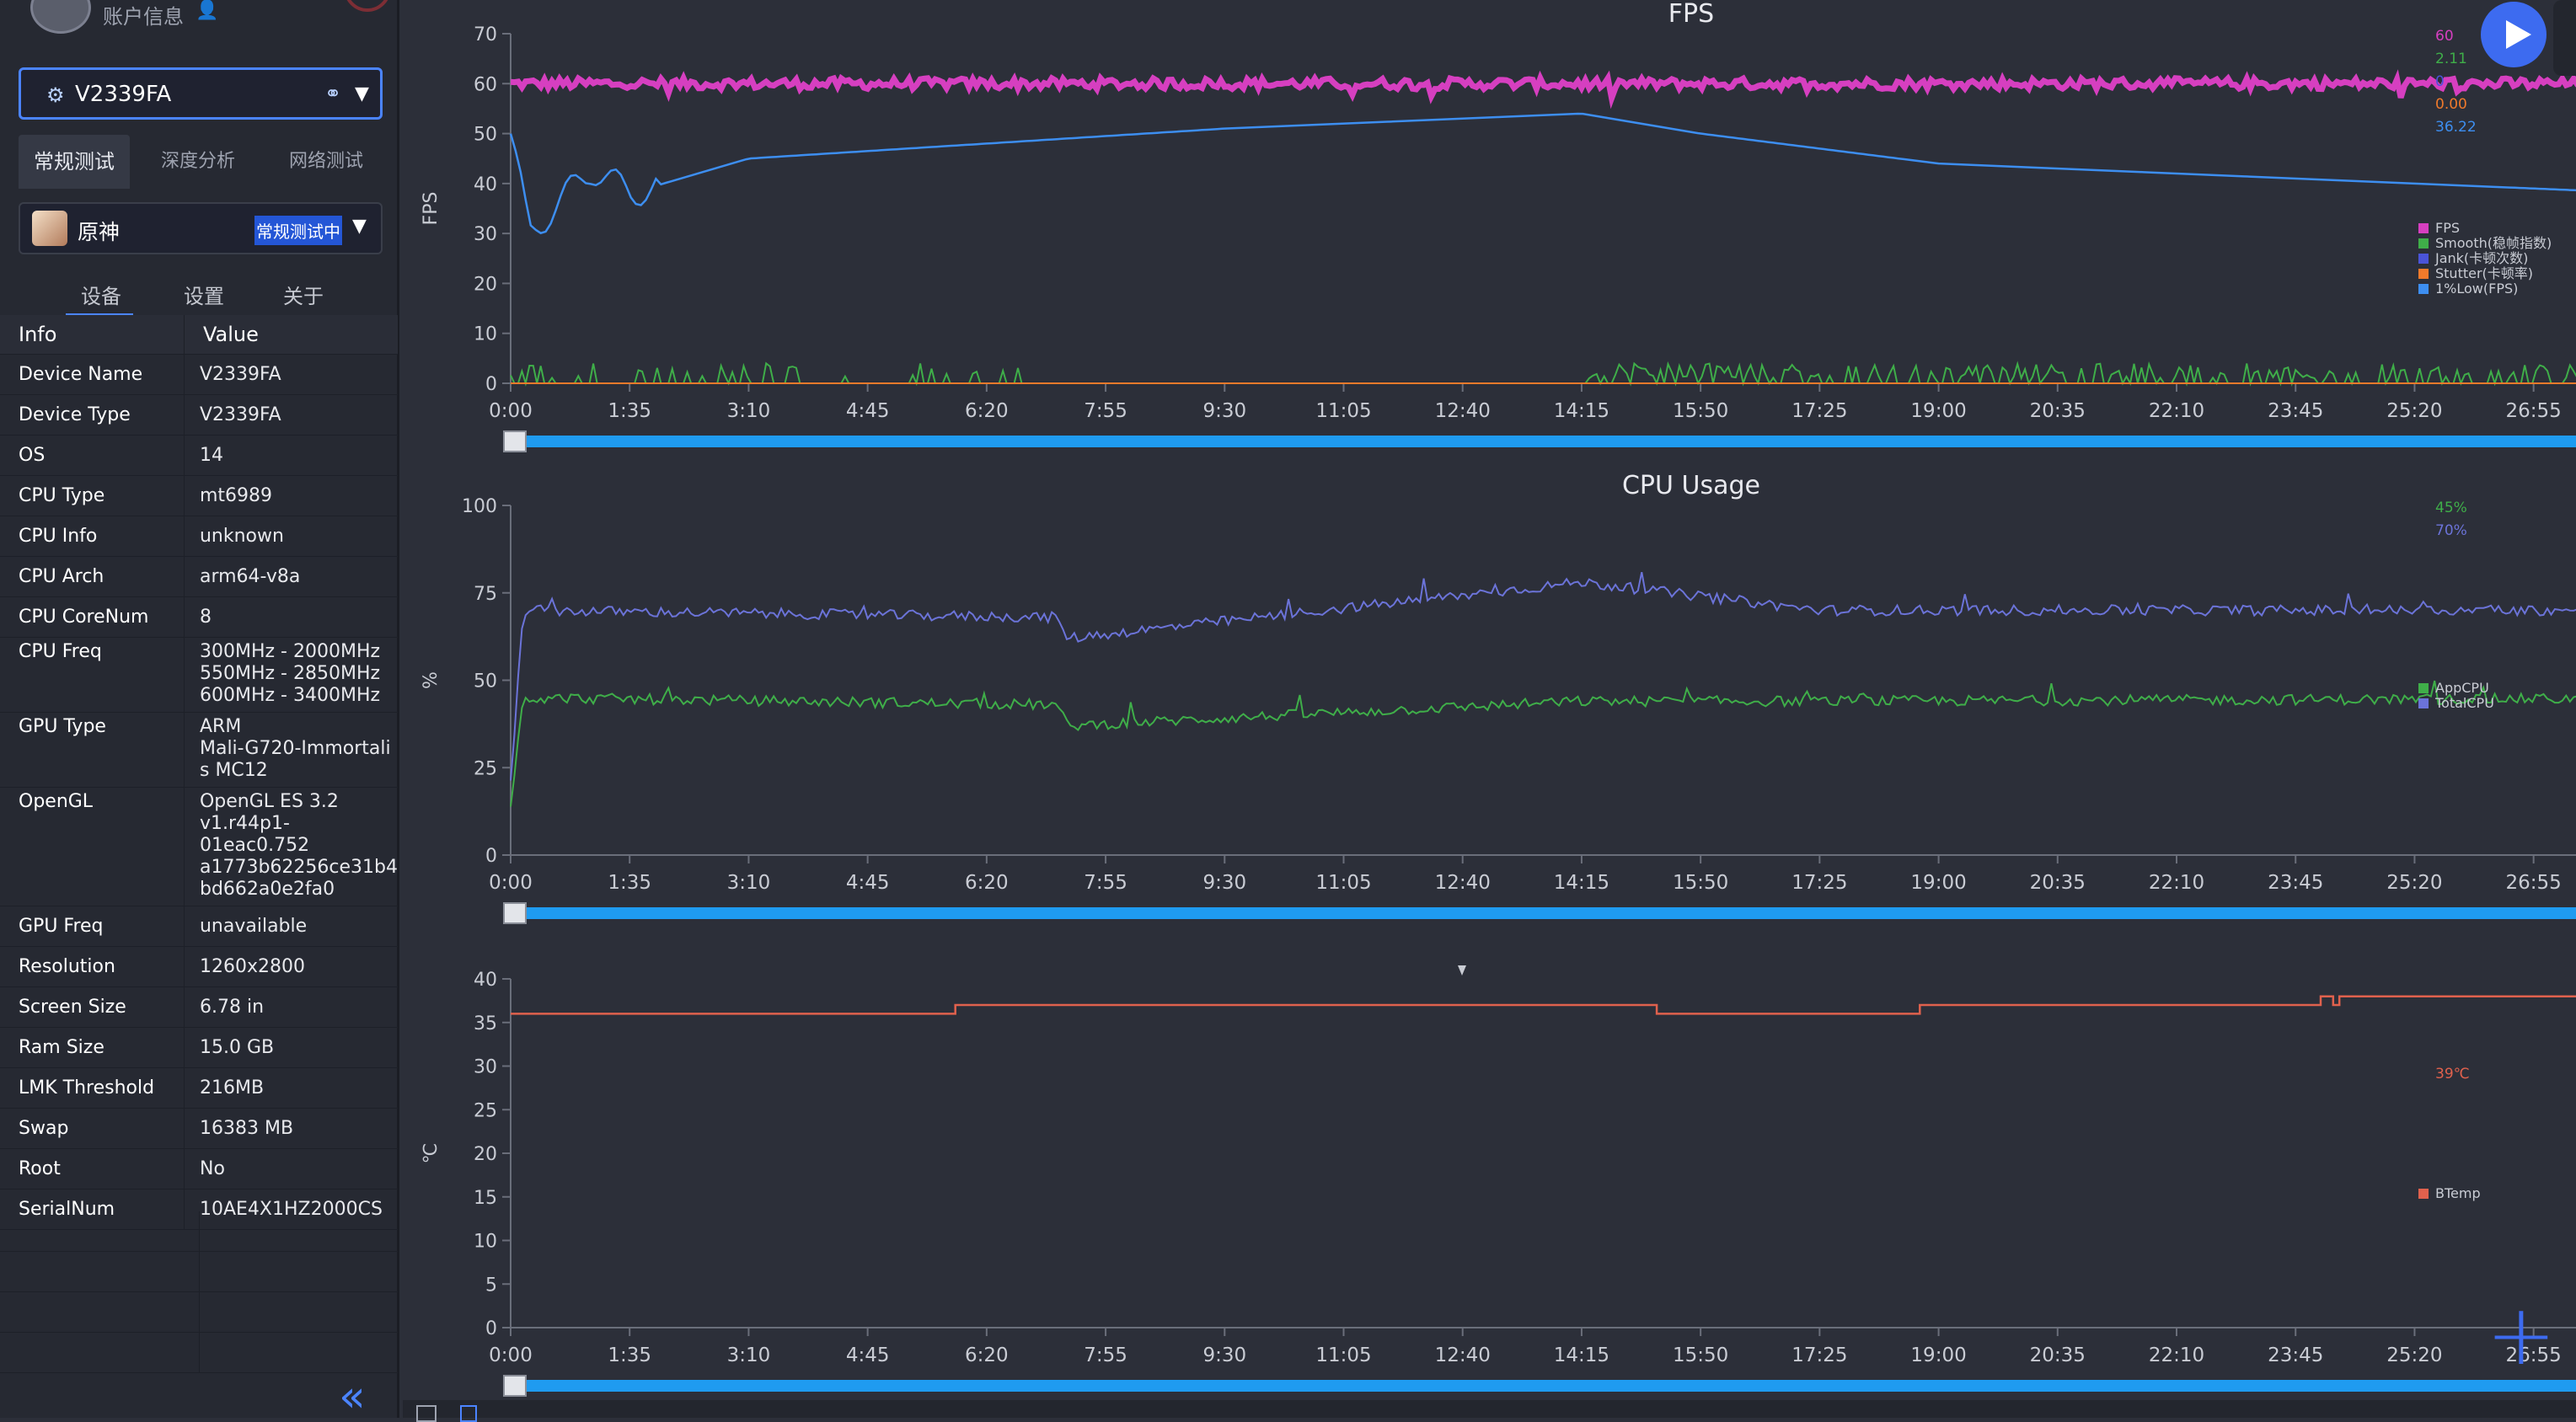 The height and width of the screenshot is (1422, 2576). I want to click on x-tick-label: 14:15, so click(1581, 883).